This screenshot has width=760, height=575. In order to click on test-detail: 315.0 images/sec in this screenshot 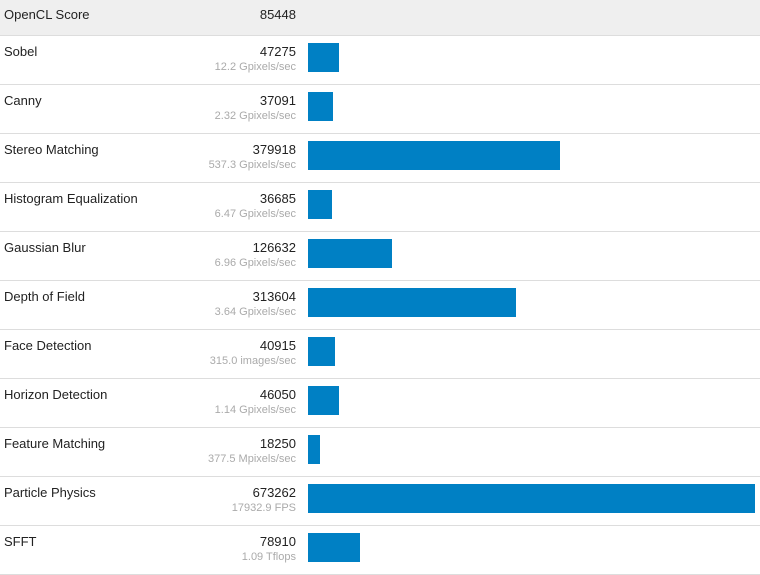, I will do `click(252, 361)`.